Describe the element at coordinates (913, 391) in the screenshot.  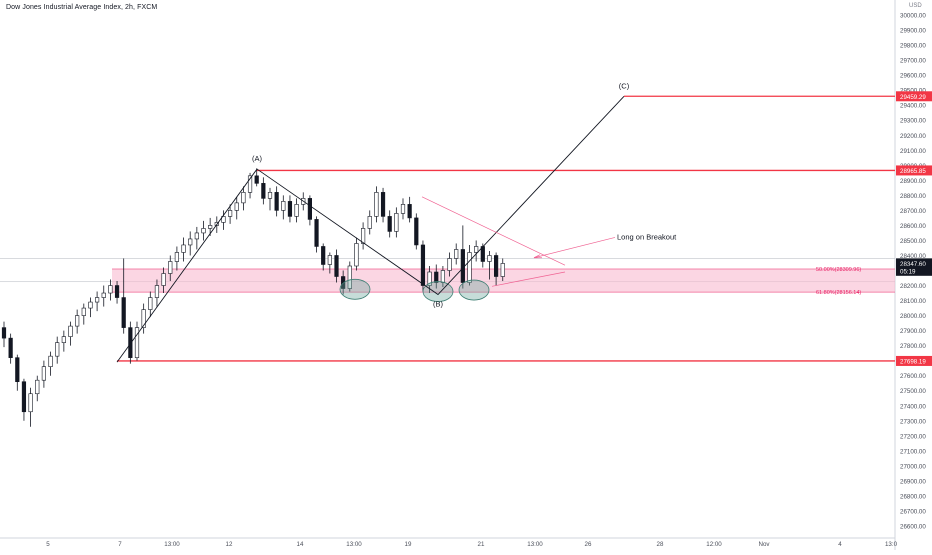
I see `y-tick-label: 27500.00` at that location.